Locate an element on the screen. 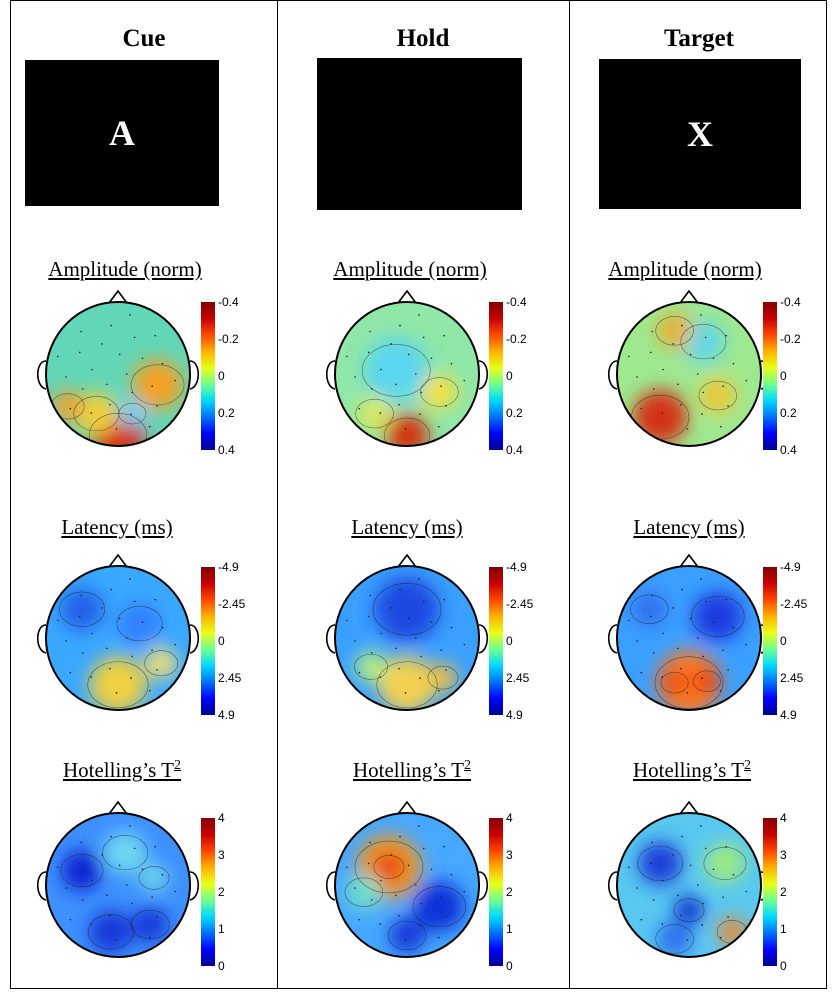 The width and height of the screenshot is (836, 992). stimulus-screen-cue: A is located at coordinates (122, 133).